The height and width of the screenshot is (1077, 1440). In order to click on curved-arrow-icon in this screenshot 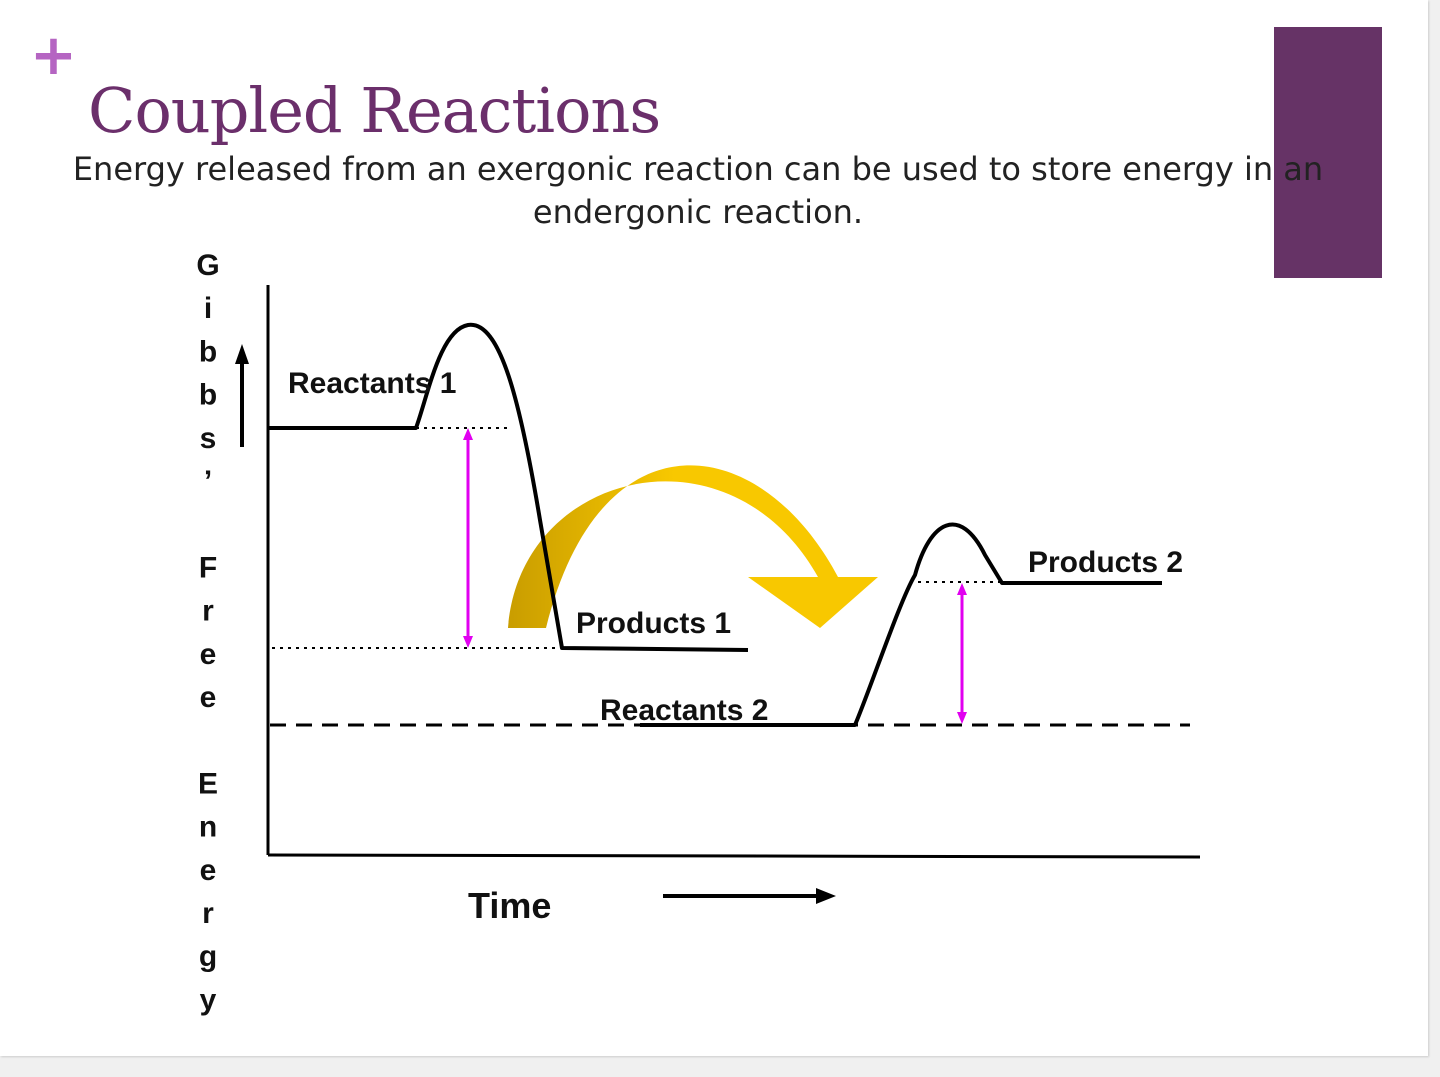, I will do `click(693, 546)`.